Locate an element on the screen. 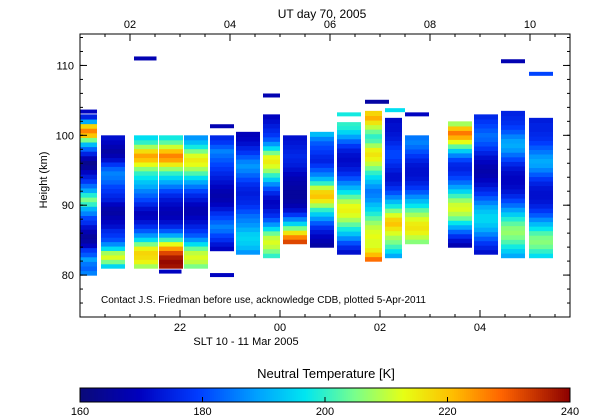 The image size is (600, 420). colorbar-title: Neutral Temperature [K] is located at coordinates (326, 373).